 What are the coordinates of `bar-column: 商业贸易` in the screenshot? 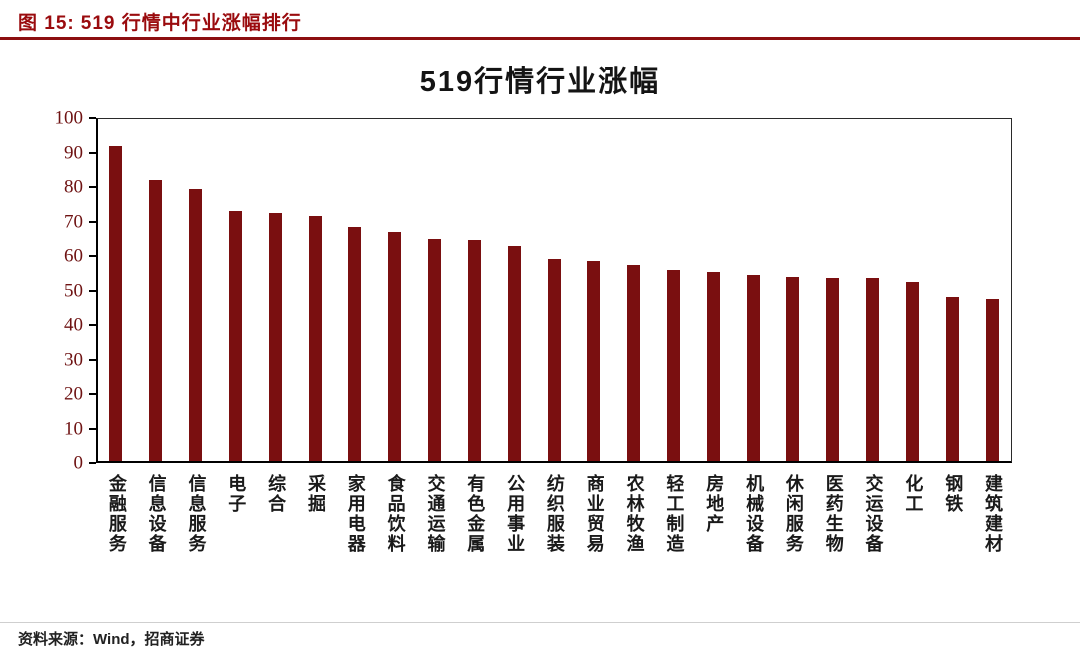 It's located at (594, 336).